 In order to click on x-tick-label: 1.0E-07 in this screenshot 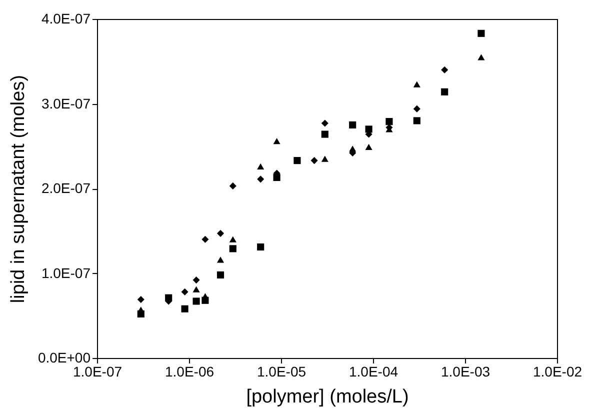, I will do `click(97, 372)`.